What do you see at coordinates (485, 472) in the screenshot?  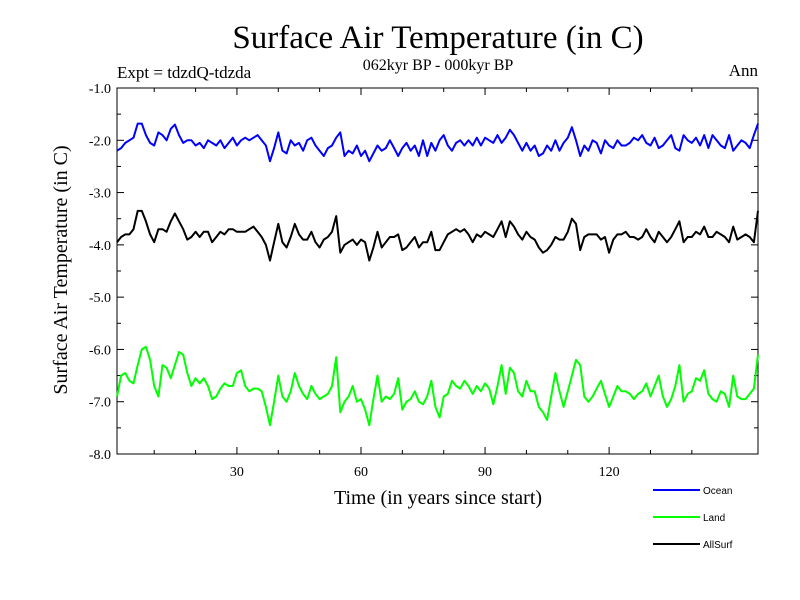 I see `x-tick-label: 90` at bounding box center [485, 472].